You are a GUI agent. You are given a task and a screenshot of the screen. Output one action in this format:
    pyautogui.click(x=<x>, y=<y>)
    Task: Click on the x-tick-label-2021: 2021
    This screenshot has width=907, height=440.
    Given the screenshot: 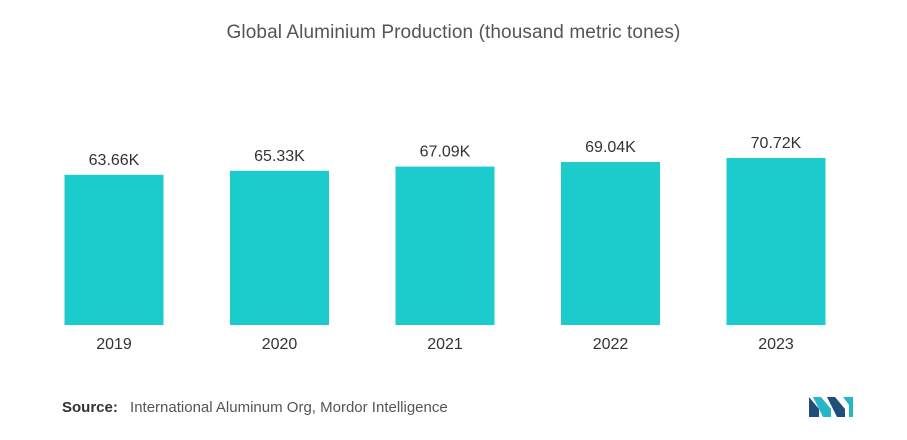 What is the action you would take?
    pyautogui.click(x=445, y=344)
    